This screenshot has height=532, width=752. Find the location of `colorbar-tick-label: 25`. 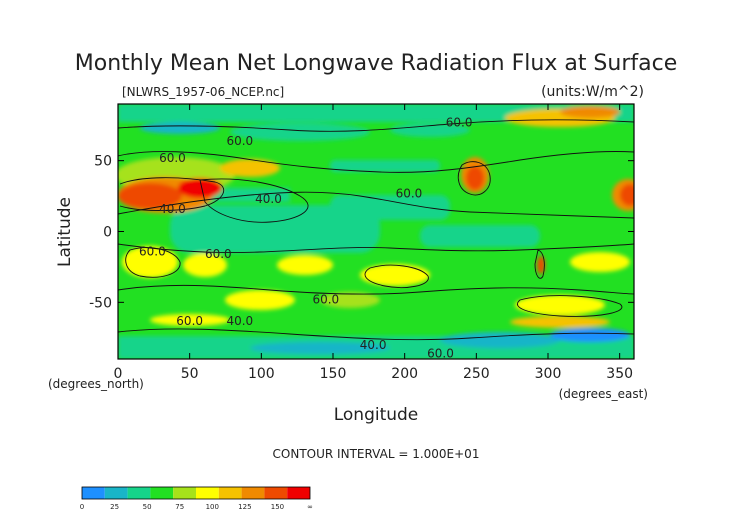

colorbar-tick-label: 25 is located at coordinates (114, 507).